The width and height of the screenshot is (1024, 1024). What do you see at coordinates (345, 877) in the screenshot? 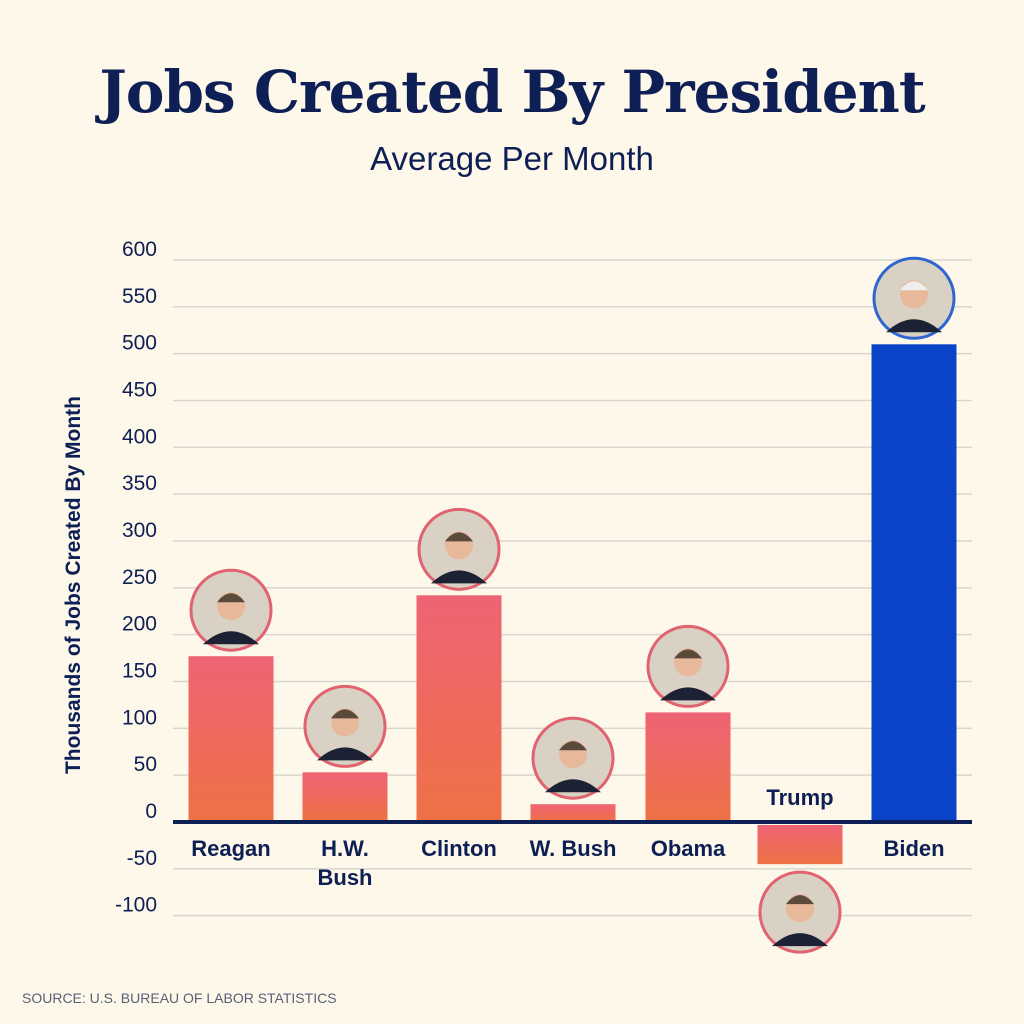
I see `category-label: Bush` at bounding box center [345, 877].